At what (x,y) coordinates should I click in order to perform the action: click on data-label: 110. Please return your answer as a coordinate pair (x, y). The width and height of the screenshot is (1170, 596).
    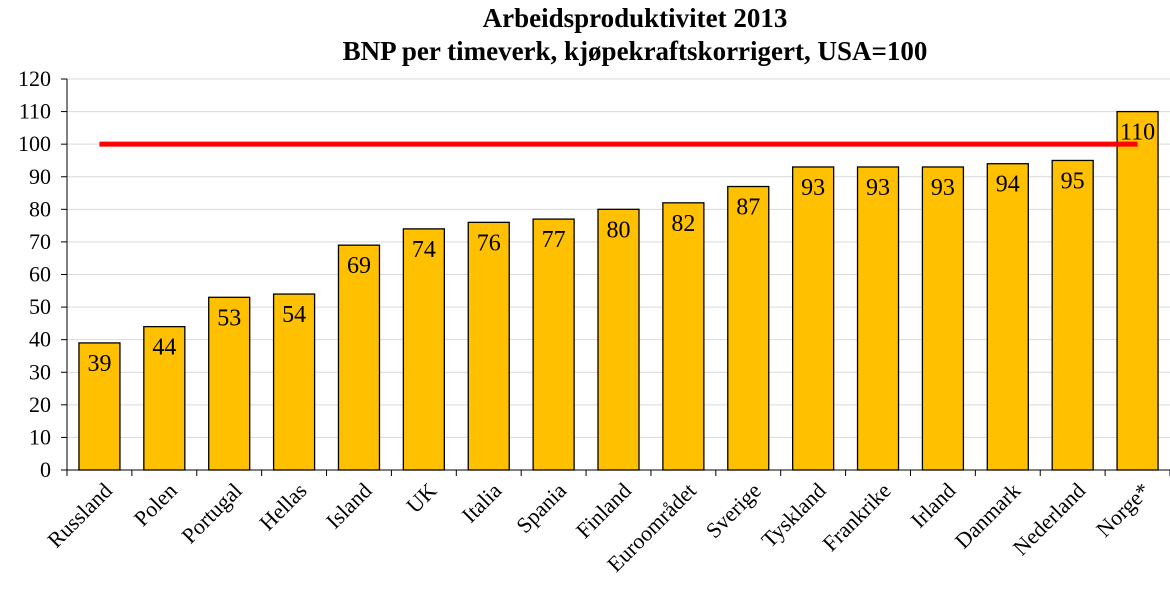
    Looking at the image, I should click on (1137, 133).